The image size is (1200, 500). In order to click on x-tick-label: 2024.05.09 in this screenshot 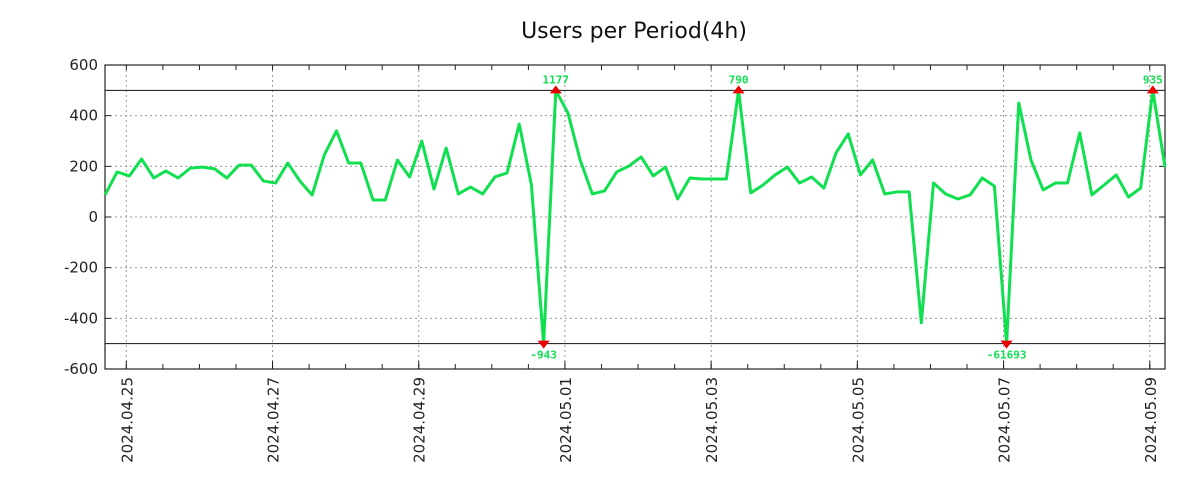, I will do `click(1151, 420)`.